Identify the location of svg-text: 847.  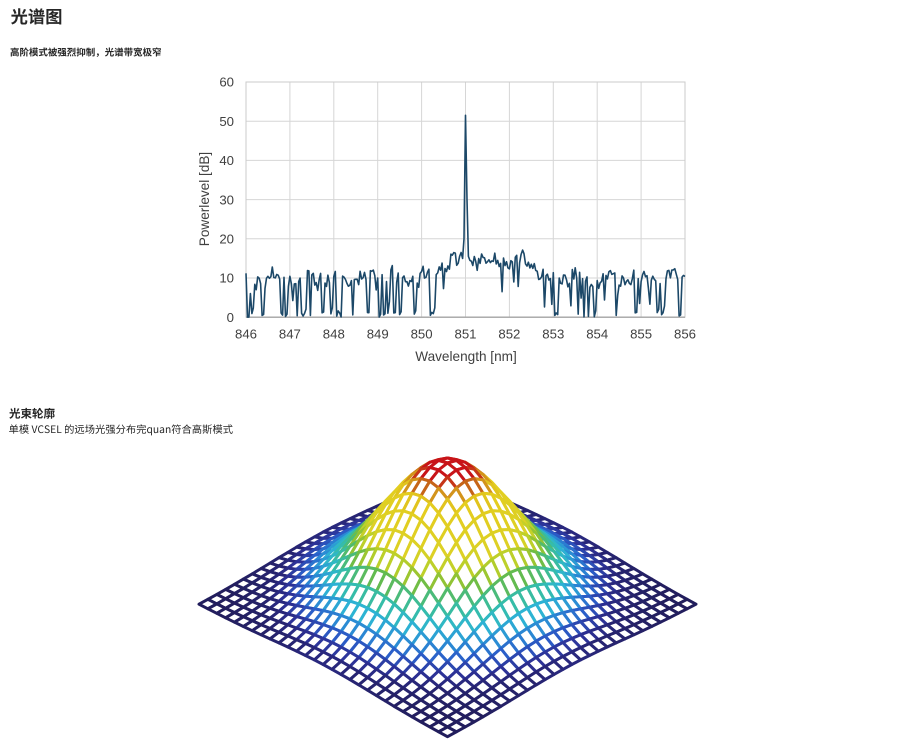
(290, 334).